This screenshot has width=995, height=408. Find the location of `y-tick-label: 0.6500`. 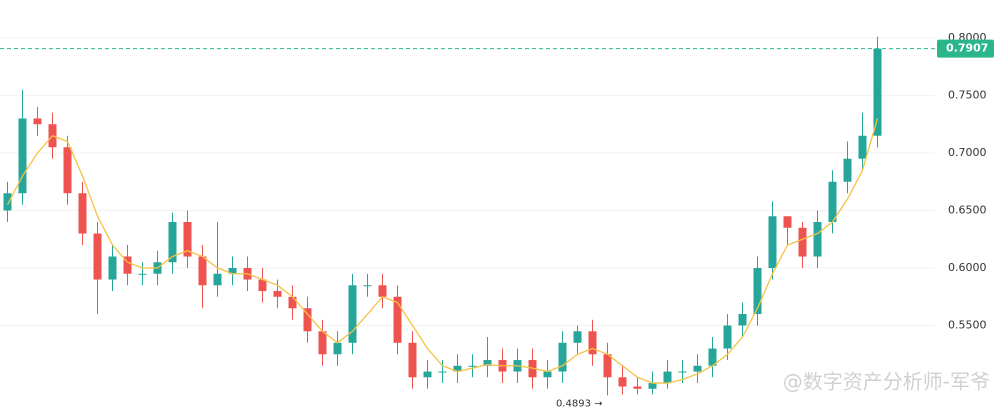

y-tick-label: 0.6500 is located at coordinates (967, 209).